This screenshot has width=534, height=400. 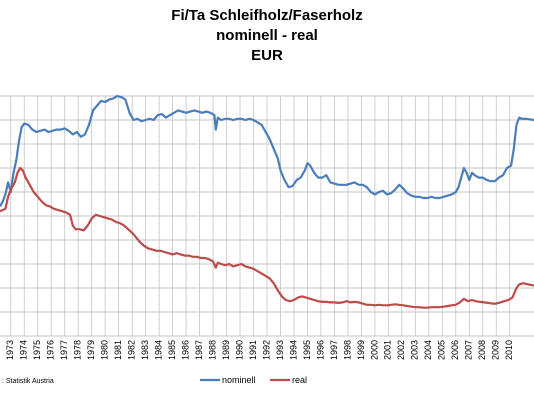 I want to click on x-tick-label: 1981, so click(x=118, y=350).